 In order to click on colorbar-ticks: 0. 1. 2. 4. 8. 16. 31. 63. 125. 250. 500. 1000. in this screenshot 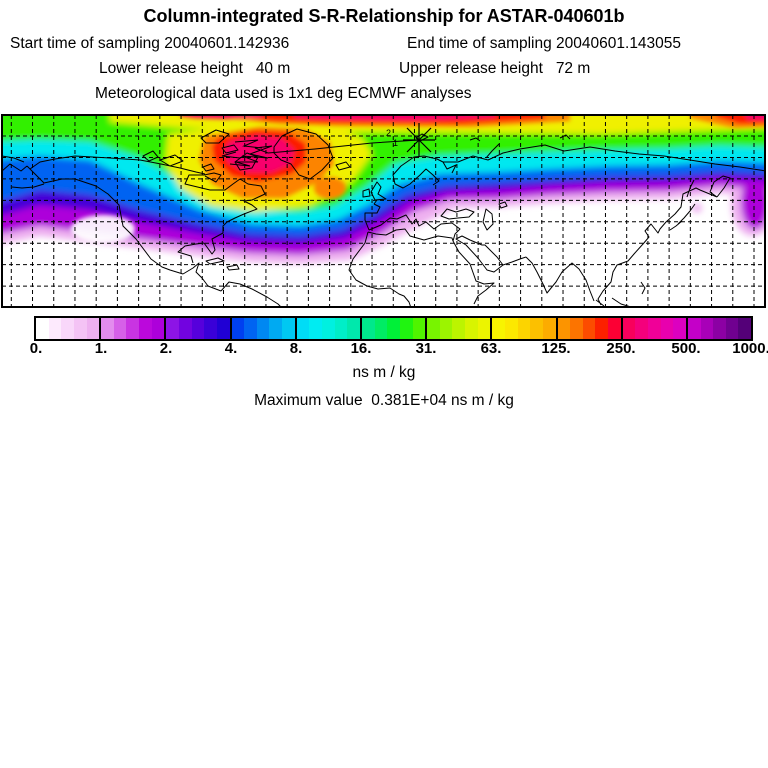, I will do `click(384, 349)`.